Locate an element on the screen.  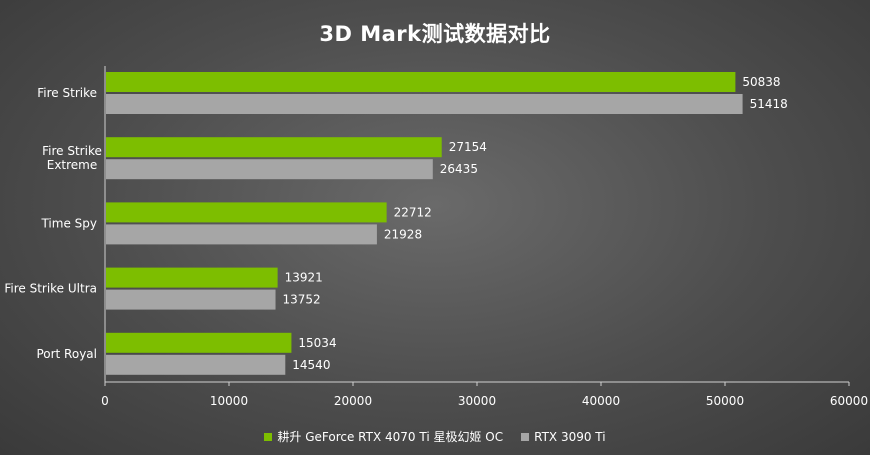
category-label-line: Port Royal is located at coordinates (66, 354).